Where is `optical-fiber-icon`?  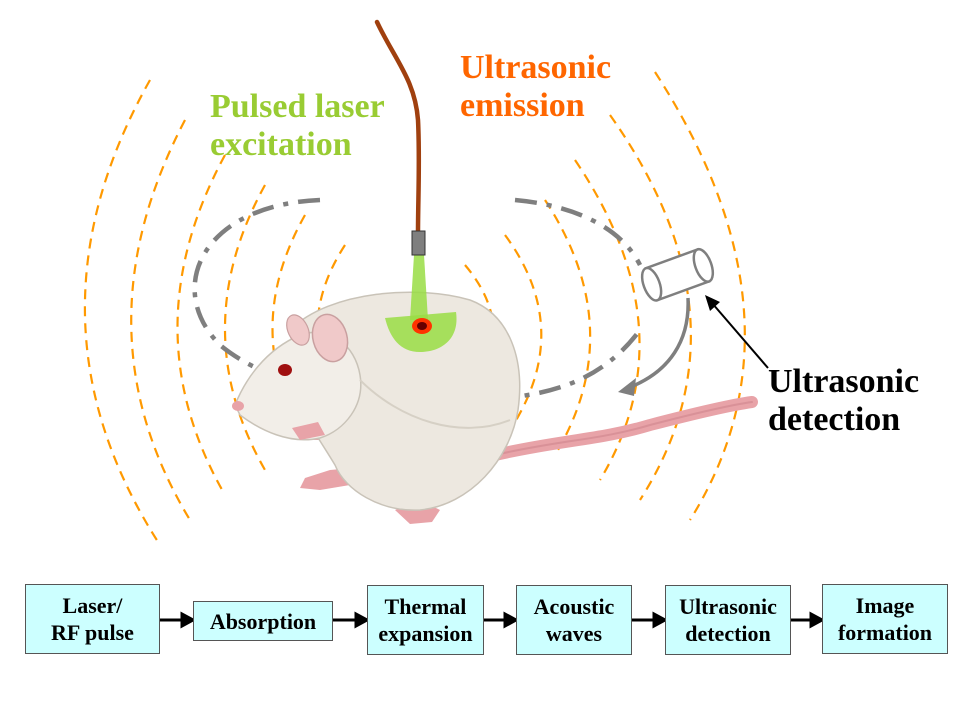
optical-fiber-icon is located at coordinates (398, 127).